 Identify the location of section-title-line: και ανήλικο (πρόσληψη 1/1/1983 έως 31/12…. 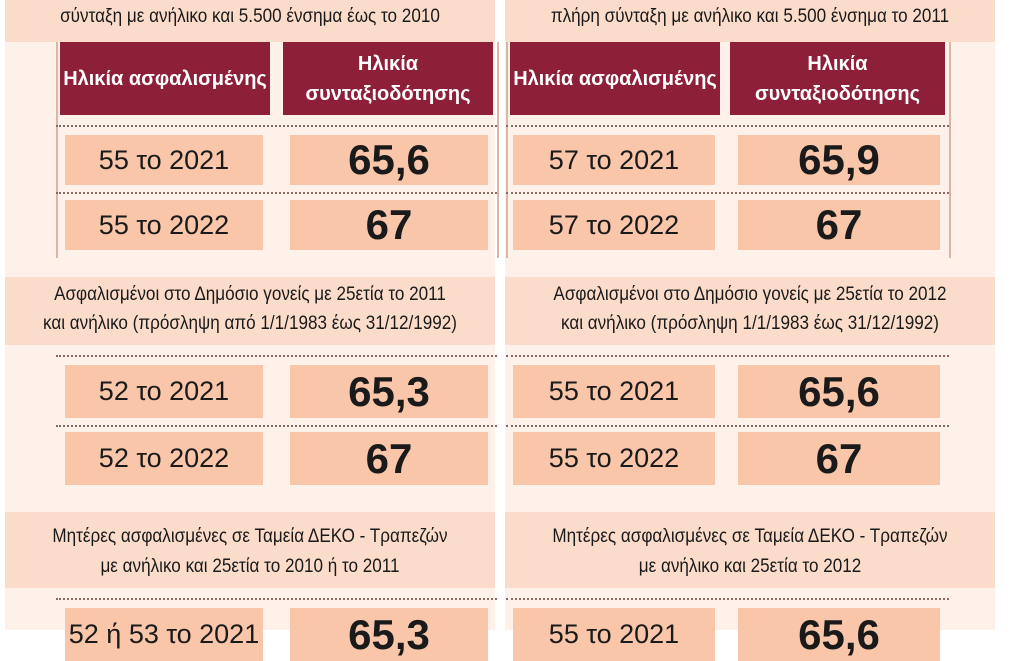
(750, 323).